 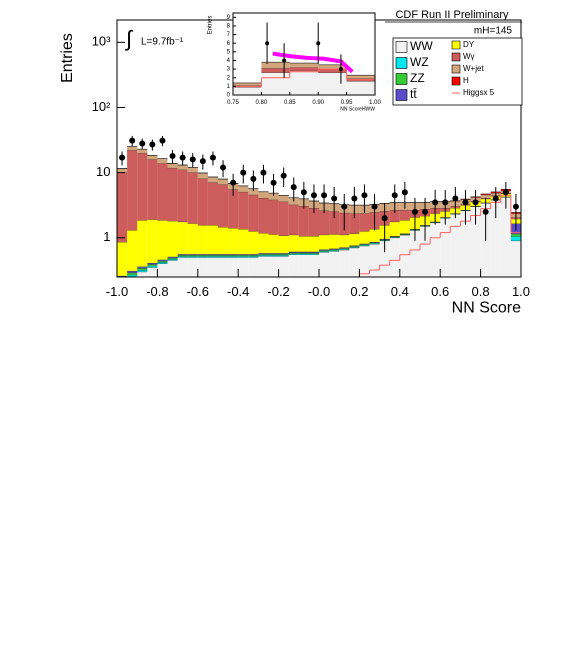 I want to click on x-tick-label: 1.00, so click(x=375, y=103).